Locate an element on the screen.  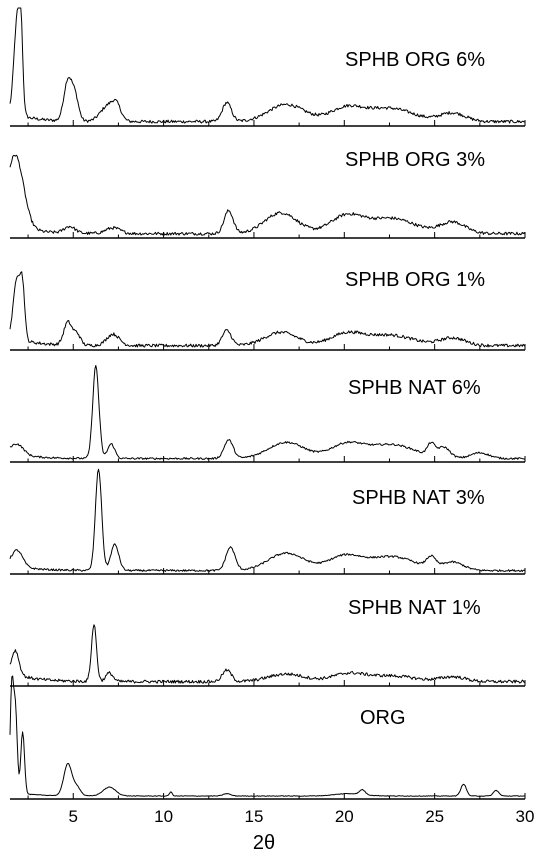
panel-sphb-org-3: SPHB ORG 3% is located at coordinates (267, 194).